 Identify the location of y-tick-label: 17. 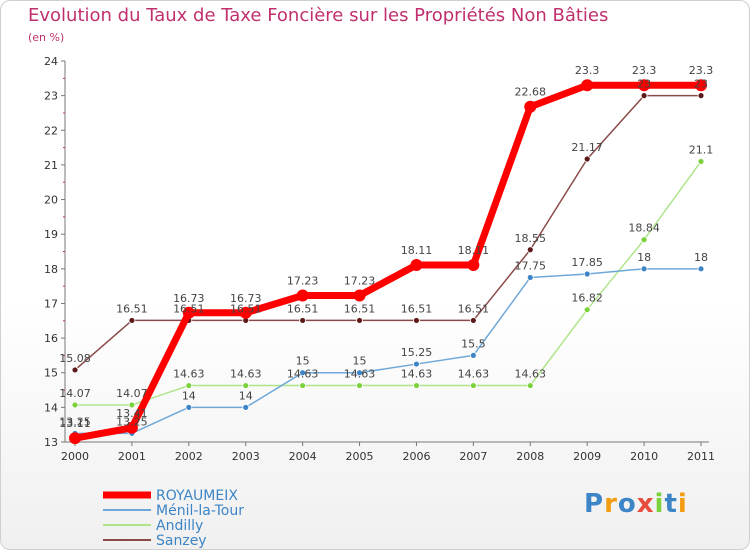
(51, 303).